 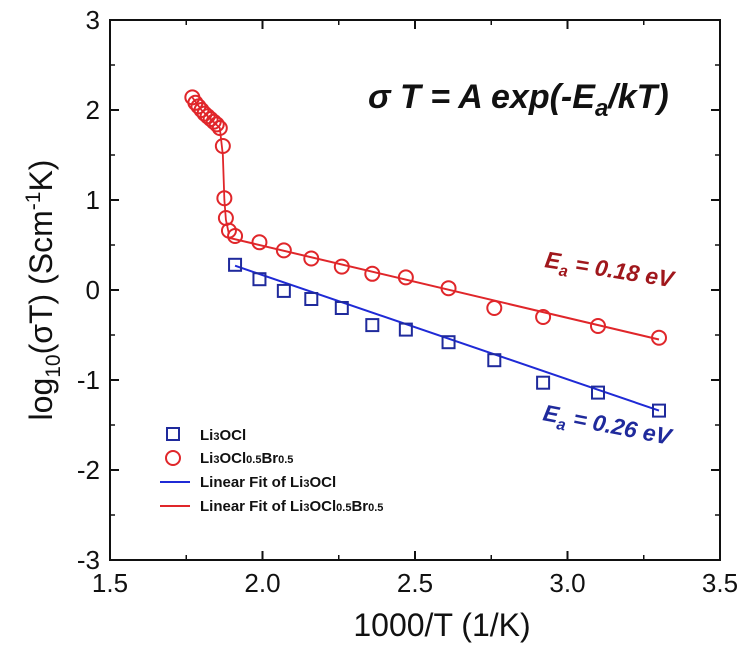 What do you see at coordinates (306, 484) in the screenshot?
I see `legend-2-sub: 3` at bounding box center [306, 484].